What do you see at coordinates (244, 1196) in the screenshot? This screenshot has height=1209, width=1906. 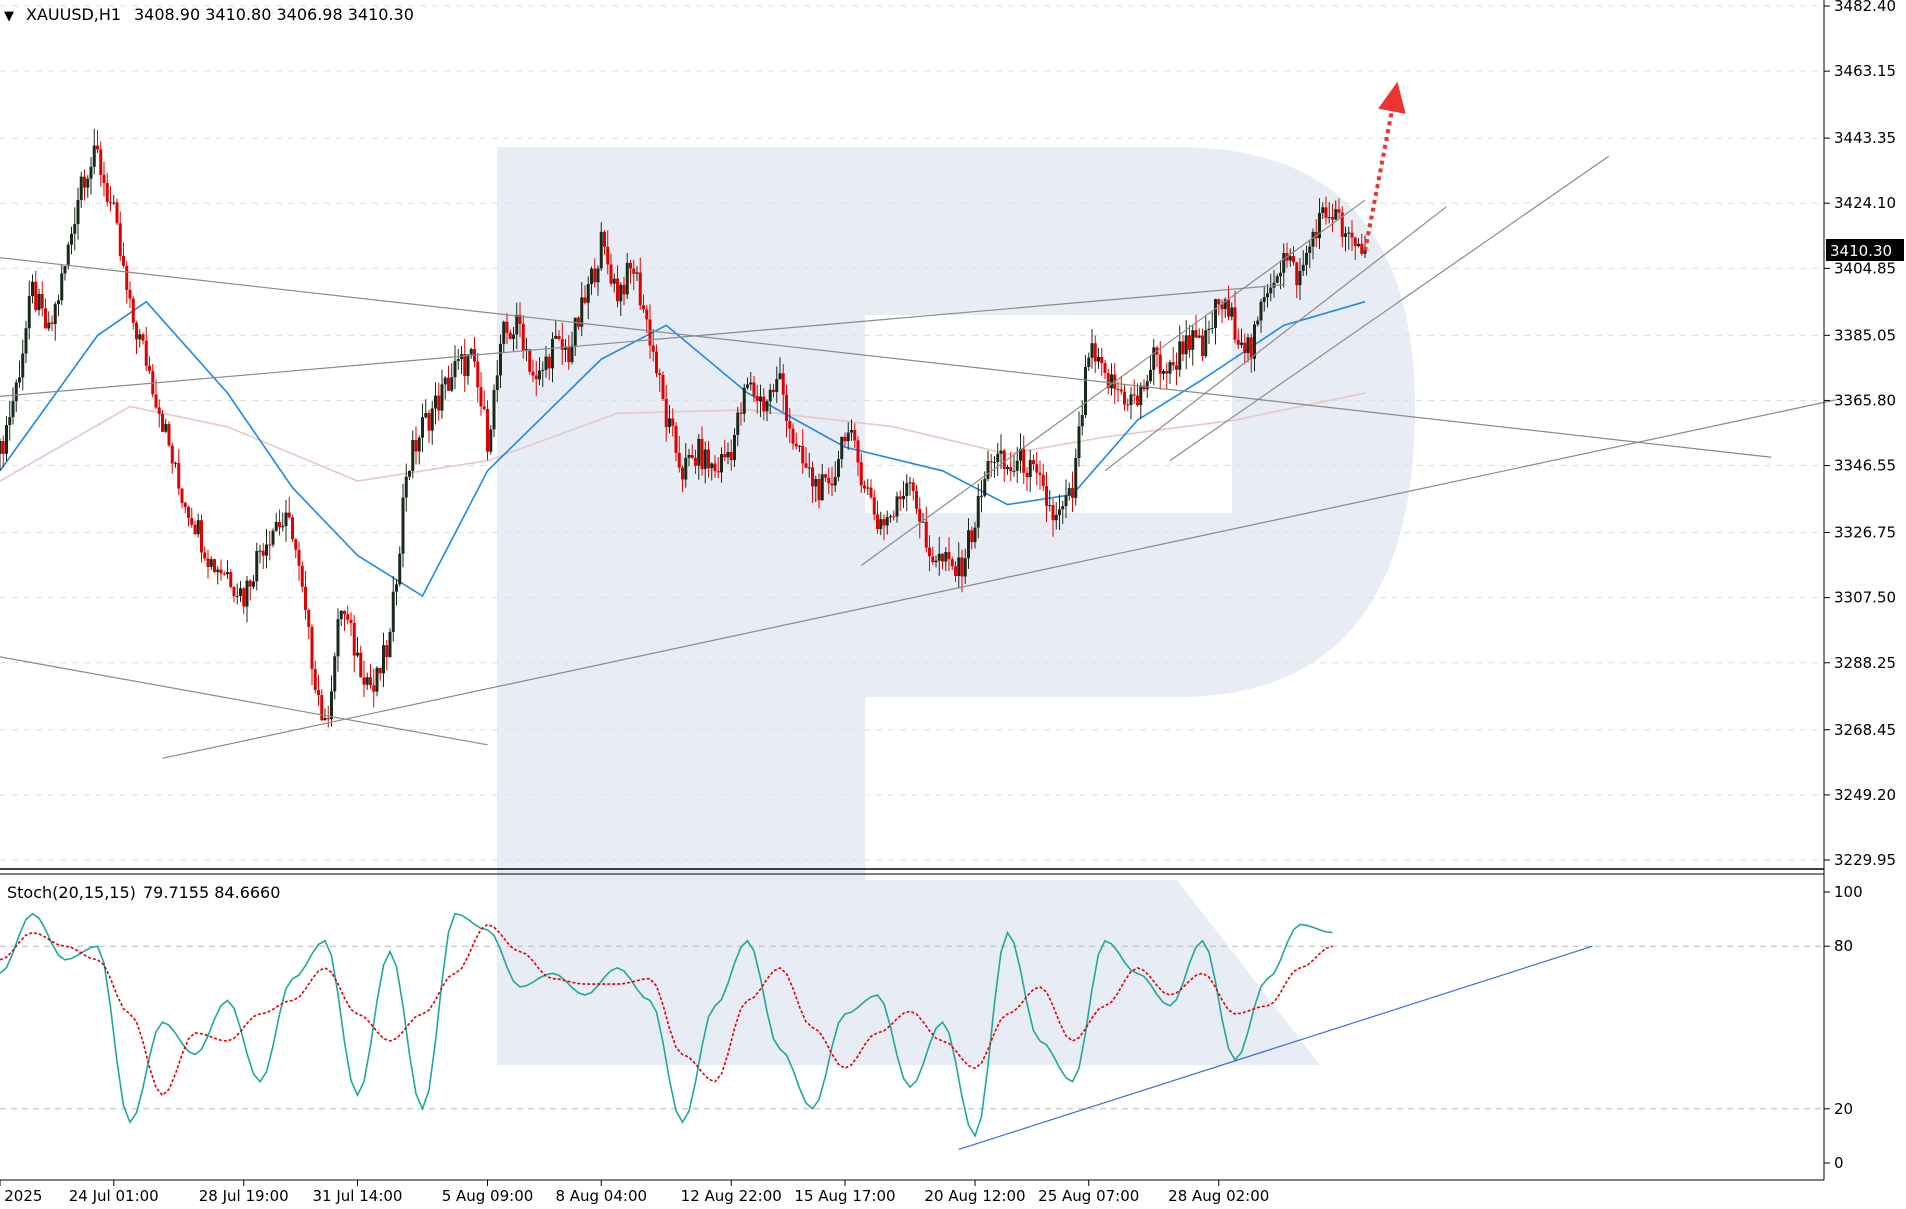 I see `time-tick-label: 28 Jul 19:00` at bounding box center [244, 1196].